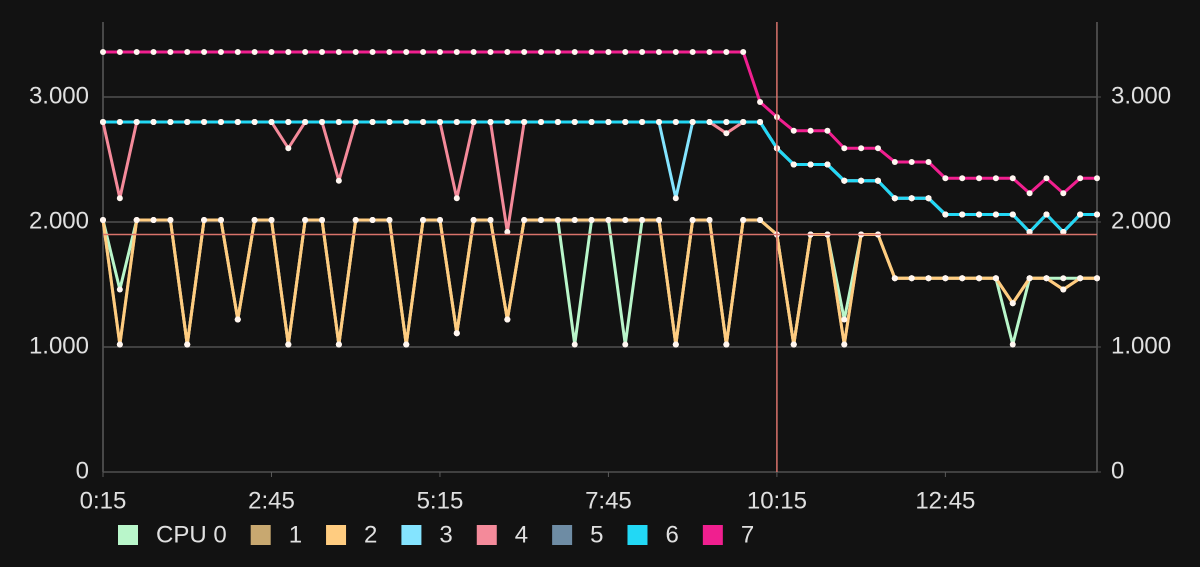  I want to click on y2-tick-label: 0, so click(1117, 470).